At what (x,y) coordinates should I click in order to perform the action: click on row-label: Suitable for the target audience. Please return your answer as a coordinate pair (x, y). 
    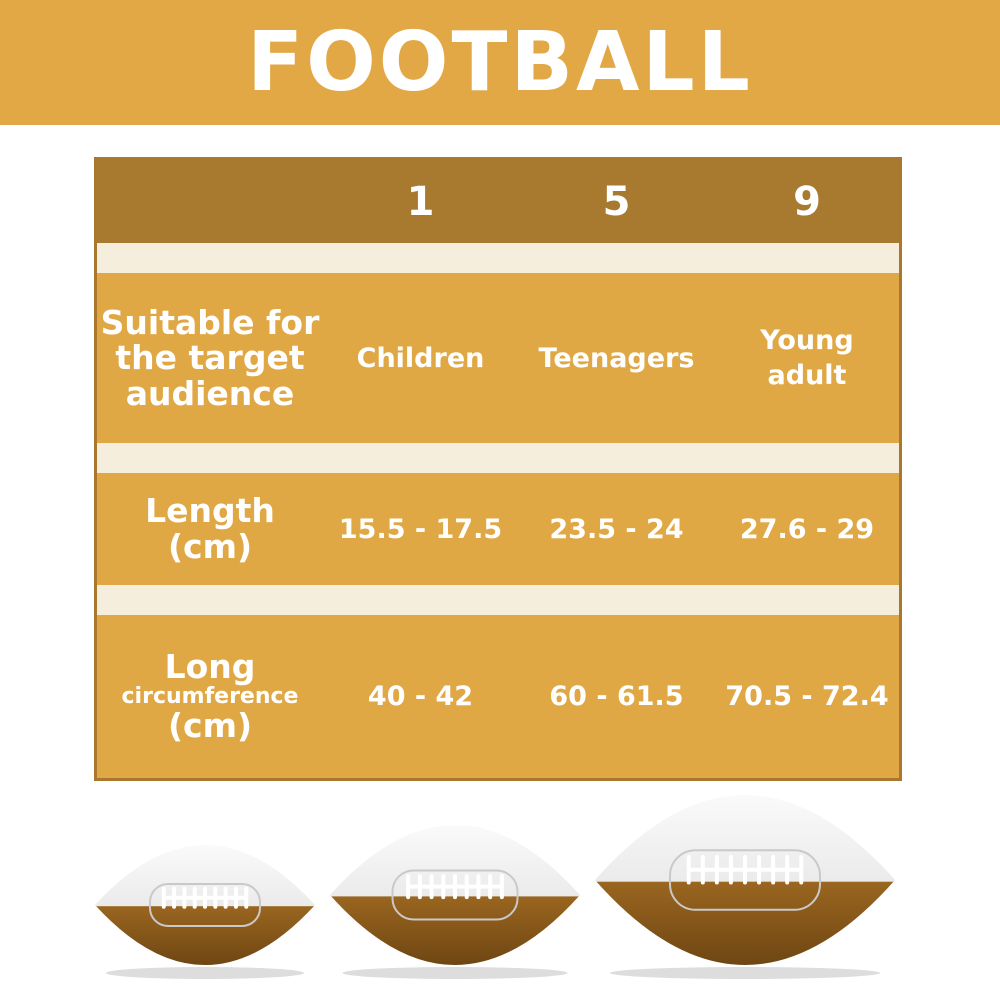
    Looking at the image, I should click on (210, 357).